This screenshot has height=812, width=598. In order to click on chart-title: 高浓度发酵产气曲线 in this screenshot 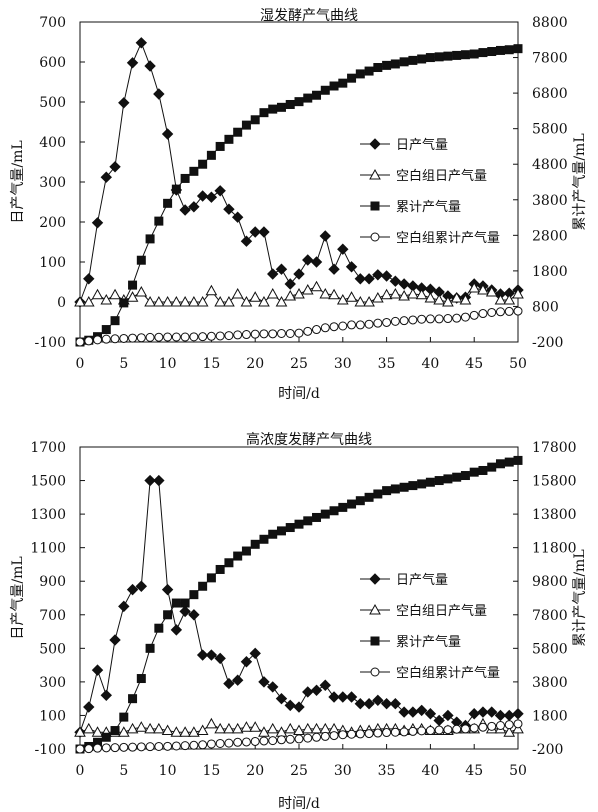, I will do `click(309, 439)`.